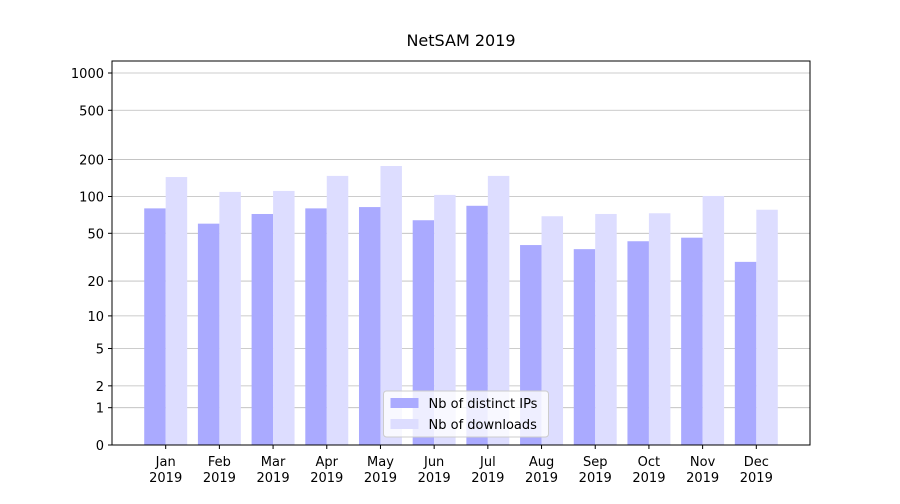 This screenshot has height=504, width=900. What do you see at coordinates (460, 40) in the screenshot?
I see `chart-title: NetSAM 2019` at bounding box center [460, 40].